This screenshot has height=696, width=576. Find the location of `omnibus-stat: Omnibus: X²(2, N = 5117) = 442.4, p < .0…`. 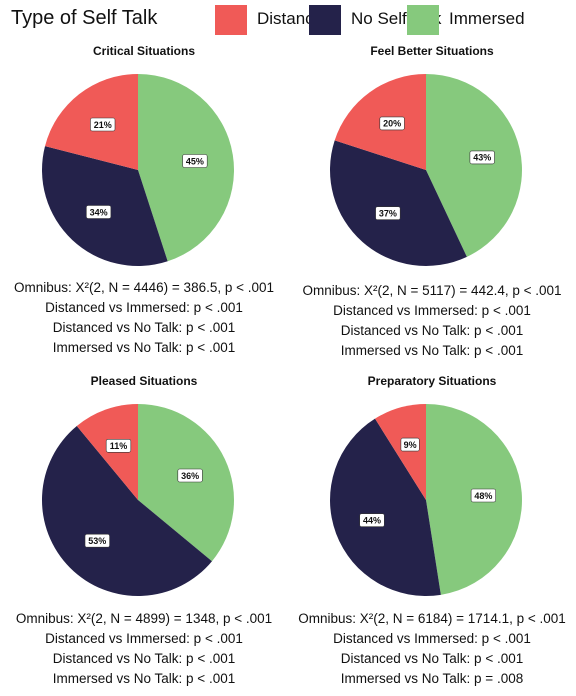

omnibus-stat: Omnibus: X²(2, N = 5117) = 442.4, p < .0… is located at coordinates (432, 290).